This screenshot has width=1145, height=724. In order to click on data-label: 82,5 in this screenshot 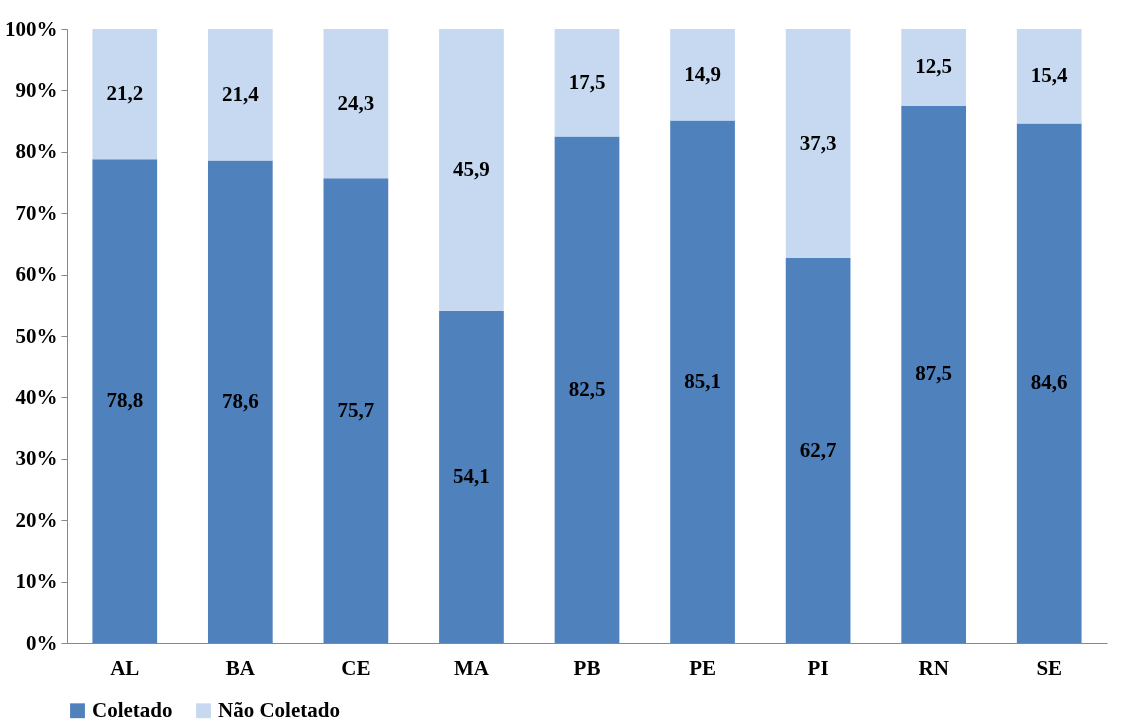, I will do `click(587, 388)`.